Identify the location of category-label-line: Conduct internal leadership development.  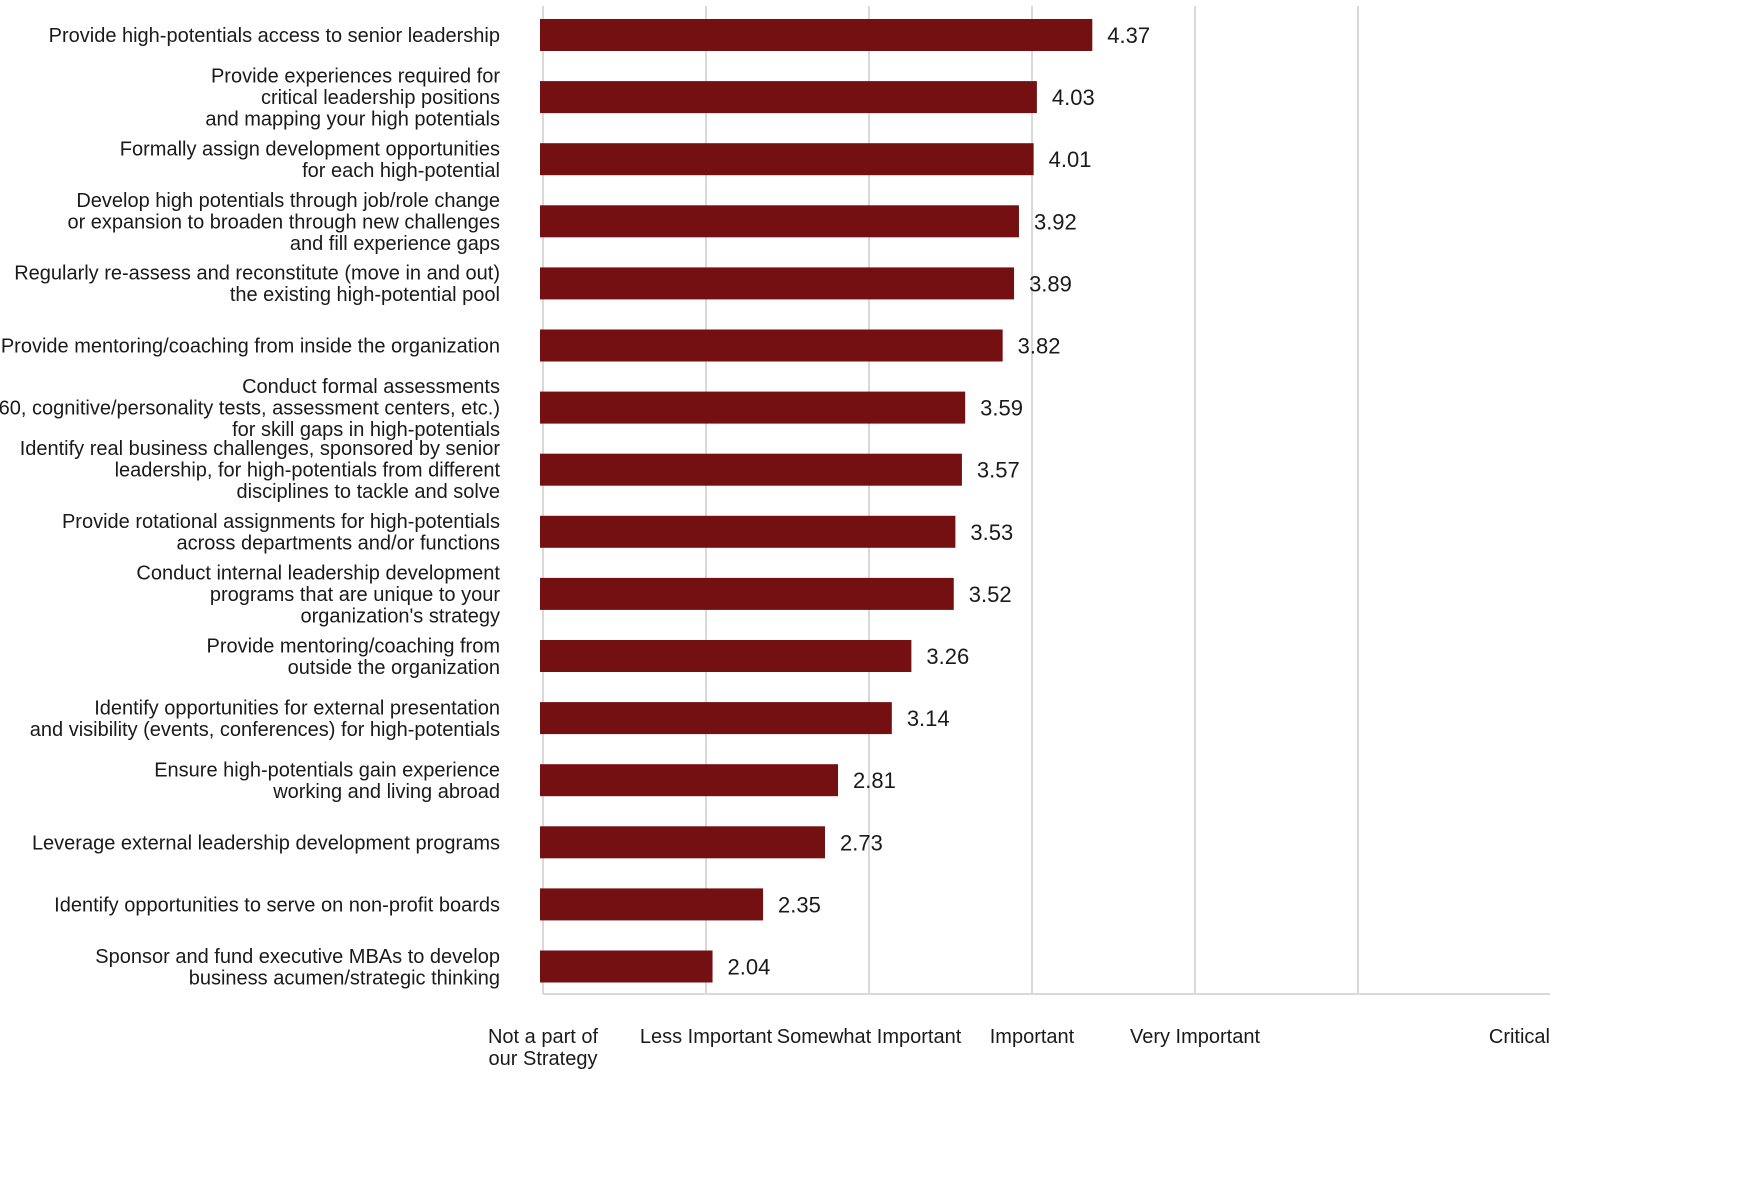
(318, 573).